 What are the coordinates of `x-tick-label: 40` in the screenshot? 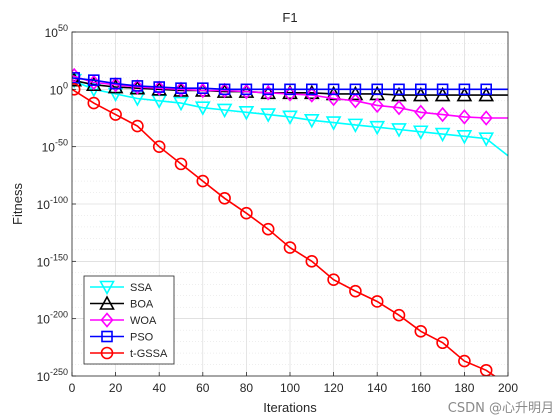 It's located at (160, 388).